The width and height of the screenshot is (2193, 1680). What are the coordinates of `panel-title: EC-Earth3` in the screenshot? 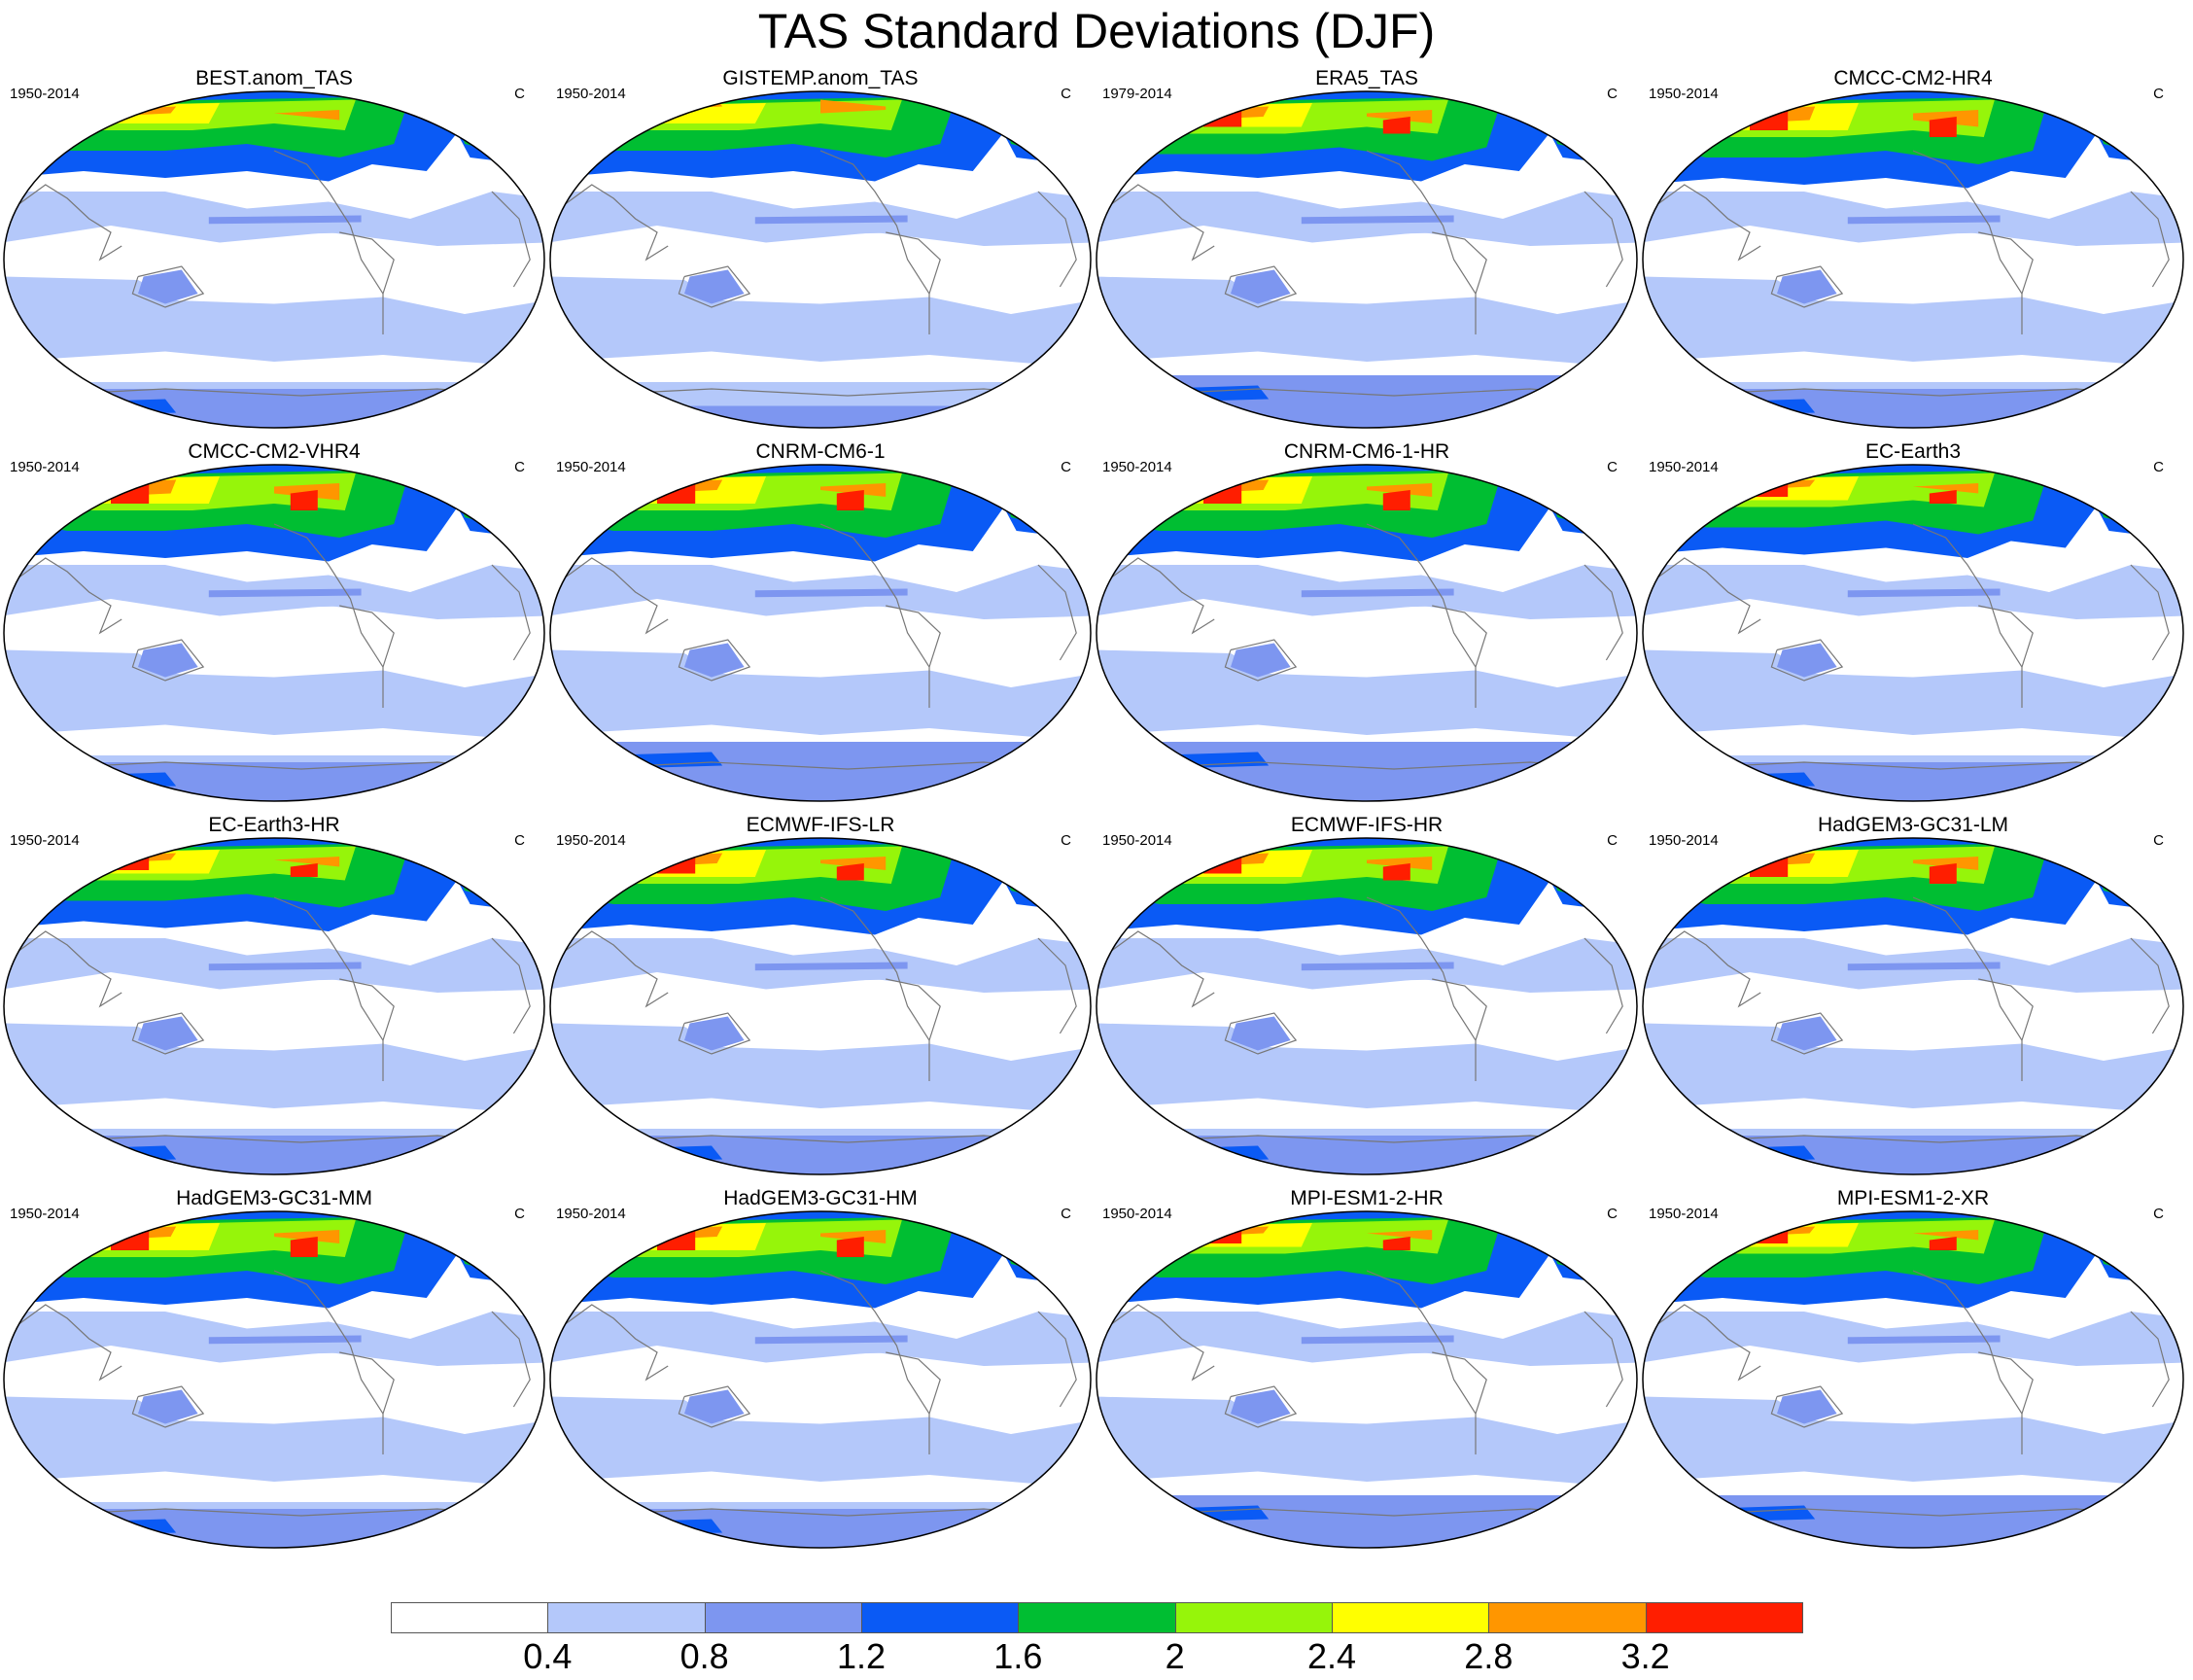 It's located at (1913, 451).